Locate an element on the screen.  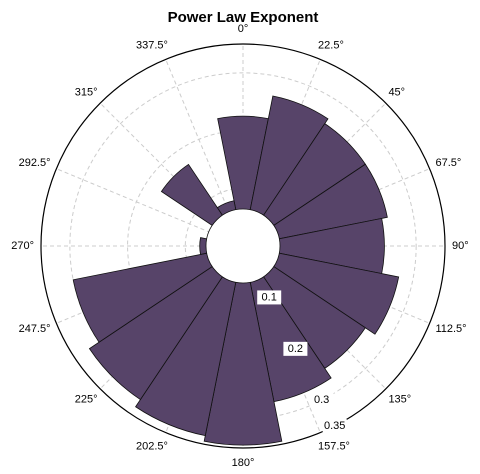
angle-label: 225° is located at coordinates (86, 399).